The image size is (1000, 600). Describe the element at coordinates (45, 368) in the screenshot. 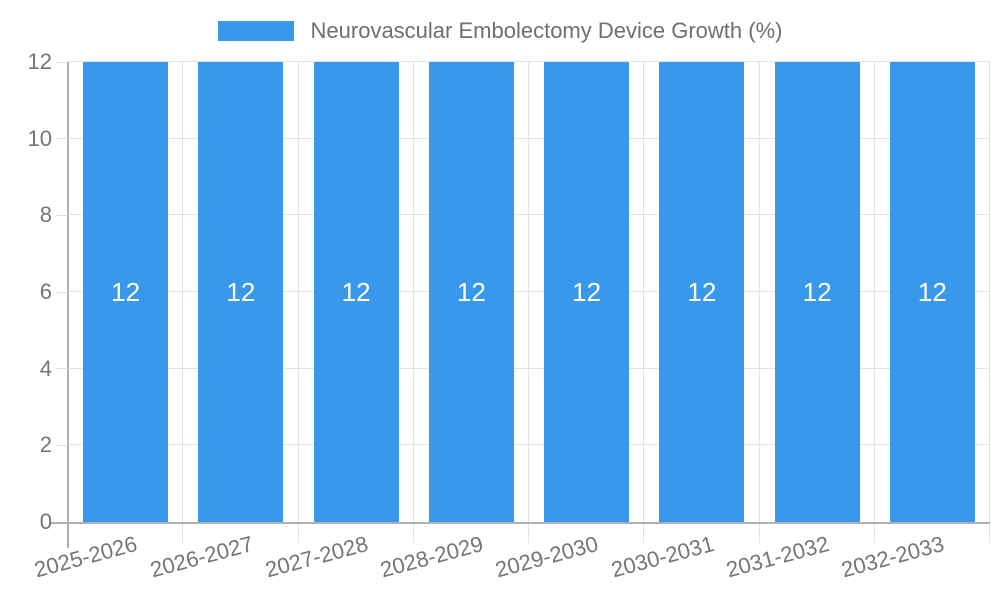

I see `y-axis-tick-label: 4` at that location.